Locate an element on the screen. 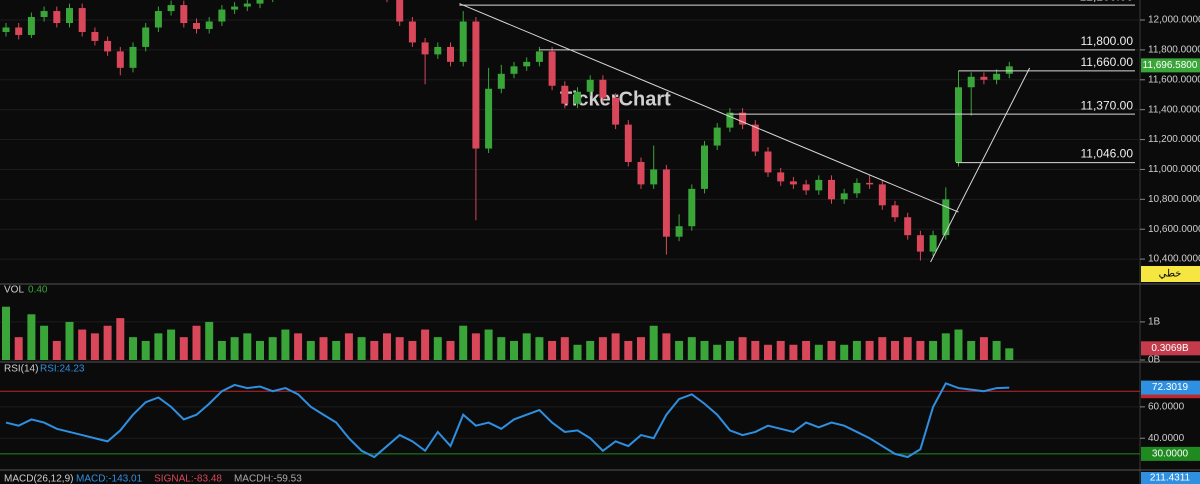  y-tick-label: 10,400.0000 is located at coordinates (1174, 259).